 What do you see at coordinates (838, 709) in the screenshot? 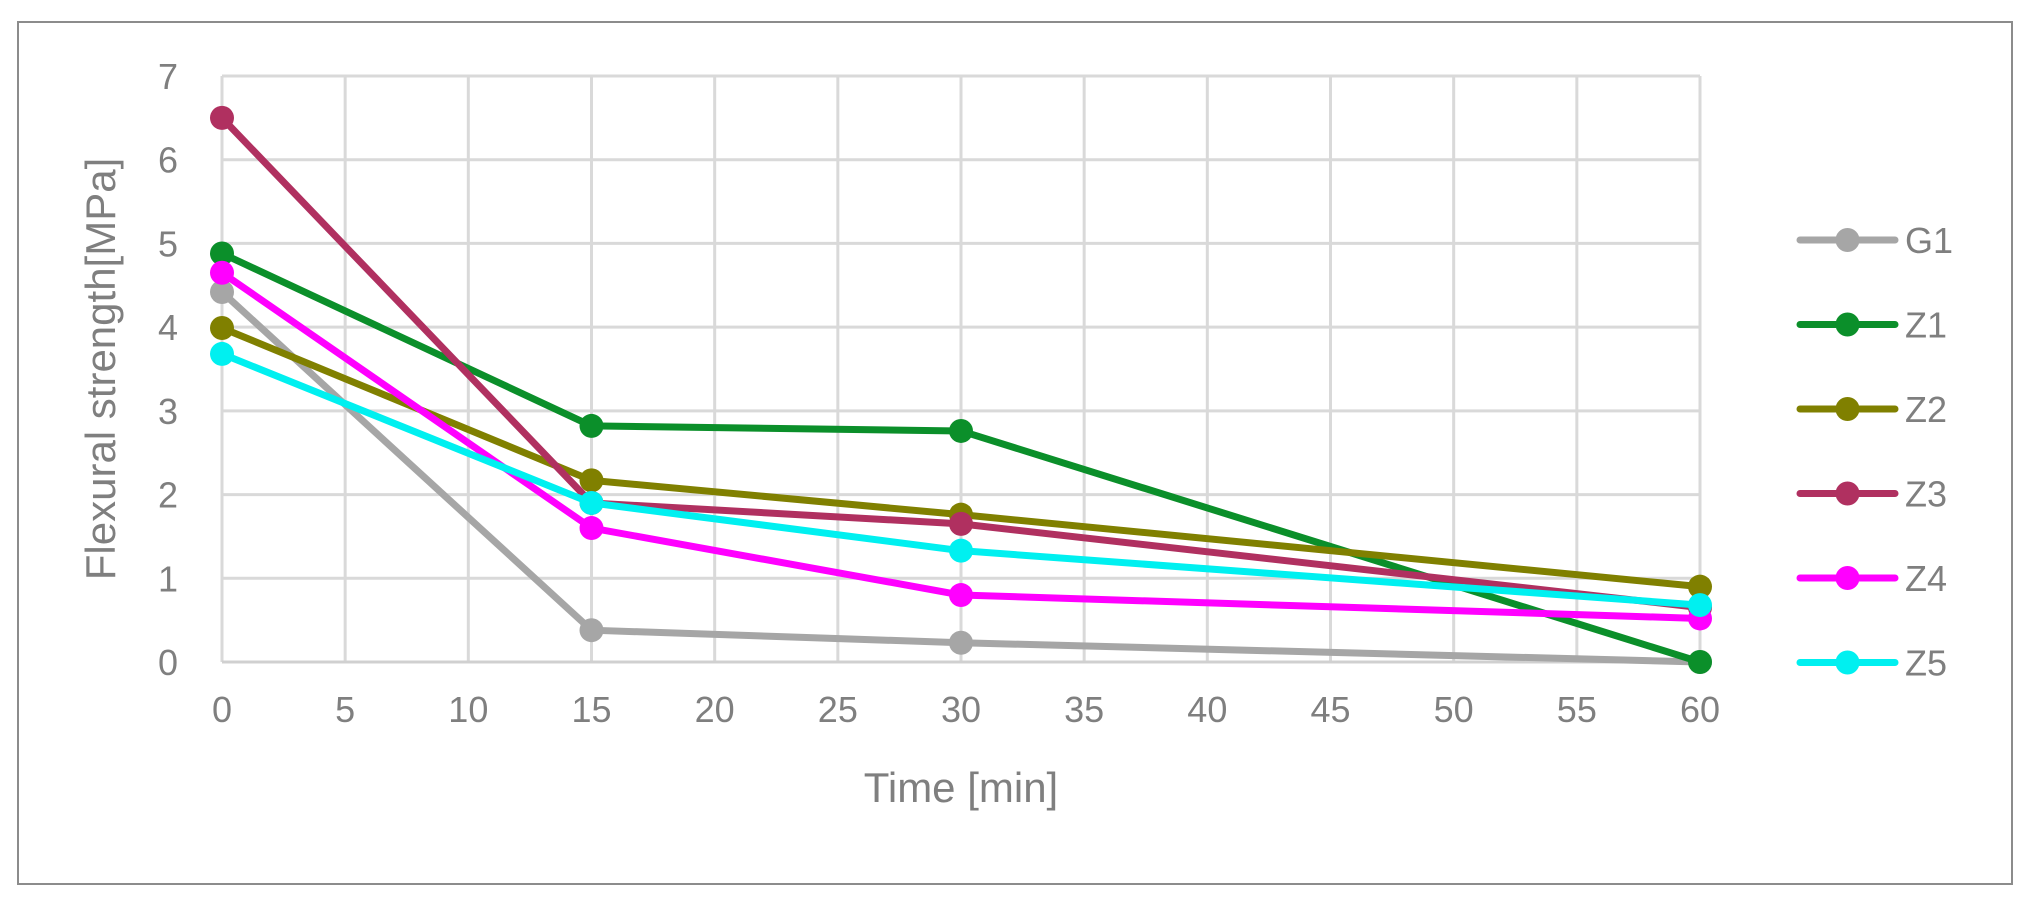
I see `x-tick-label: 25` at bounding box center [838, 709].